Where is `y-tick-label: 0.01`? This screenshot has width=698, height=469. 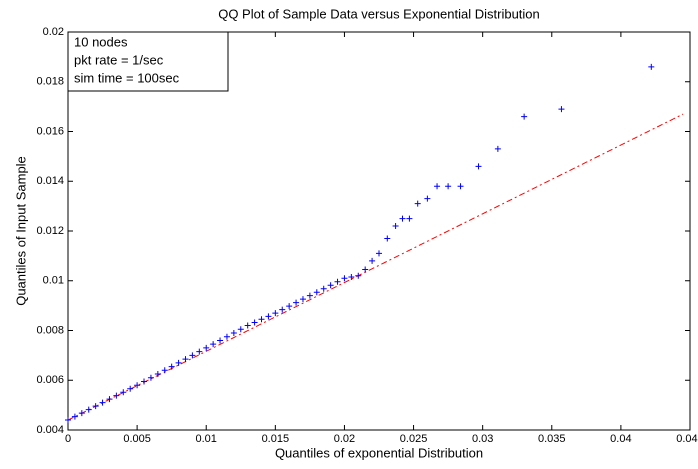 y-tick-label: 0.01 is located at coordinates (53, 281).